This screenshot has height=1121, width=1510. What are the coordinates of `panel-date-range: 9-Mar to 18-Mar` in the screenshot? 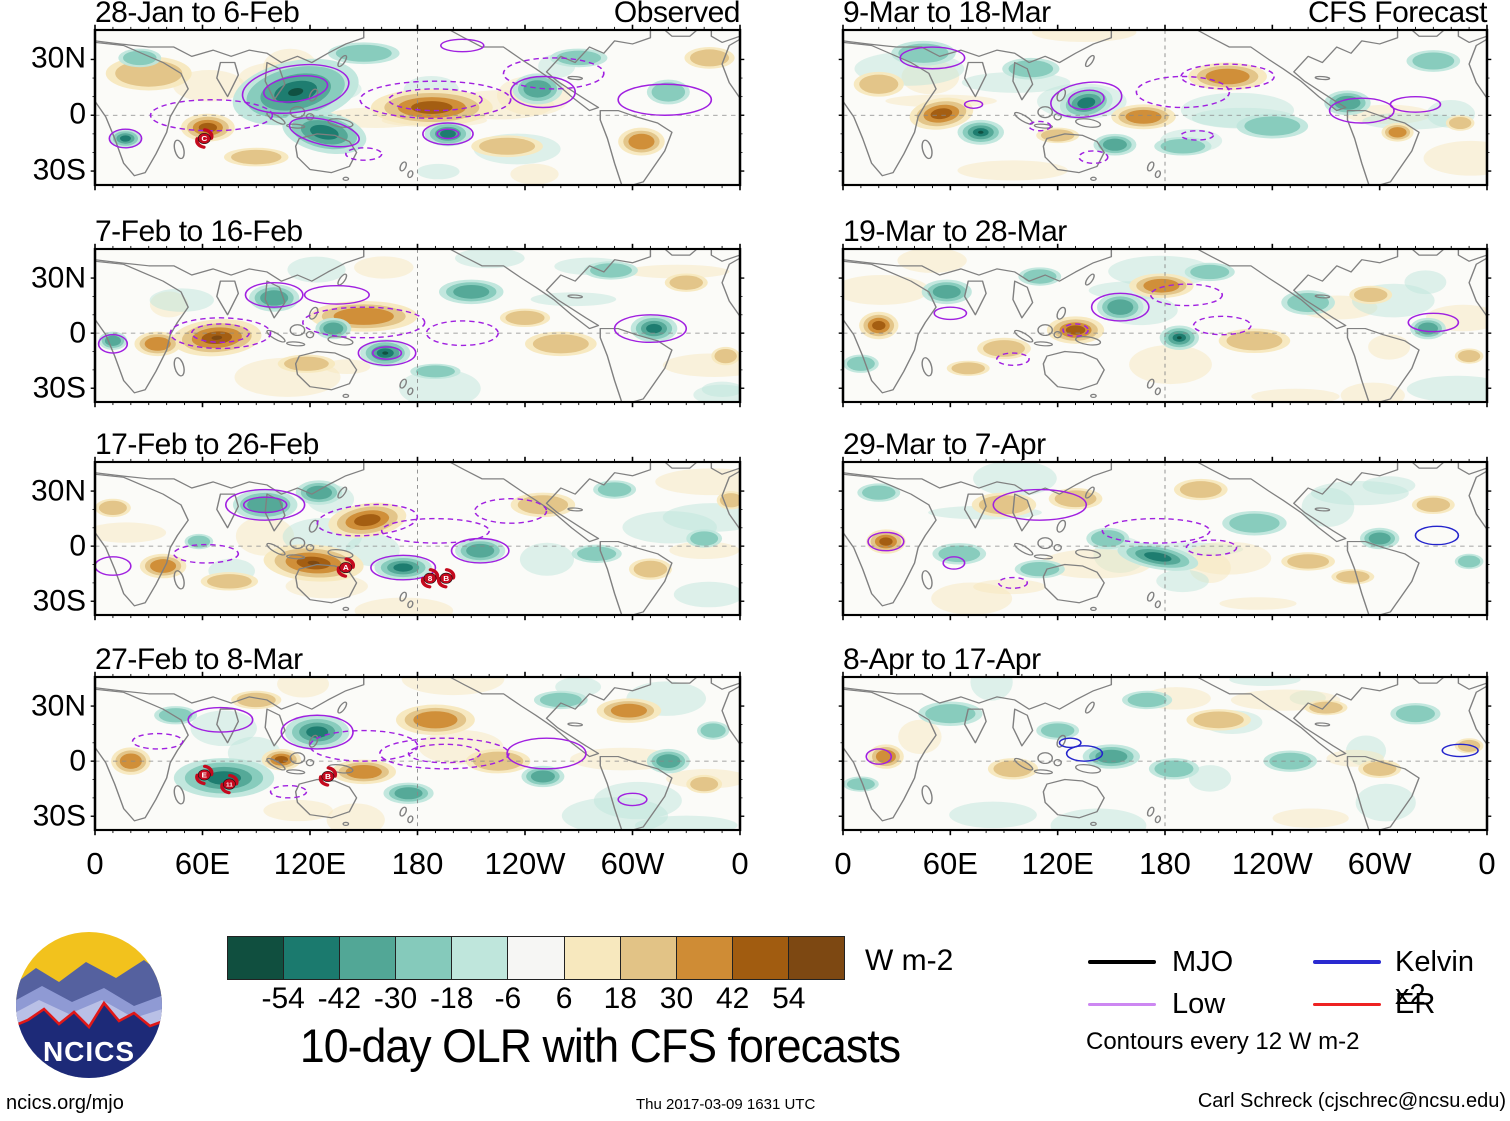 It's located at (947, 14).